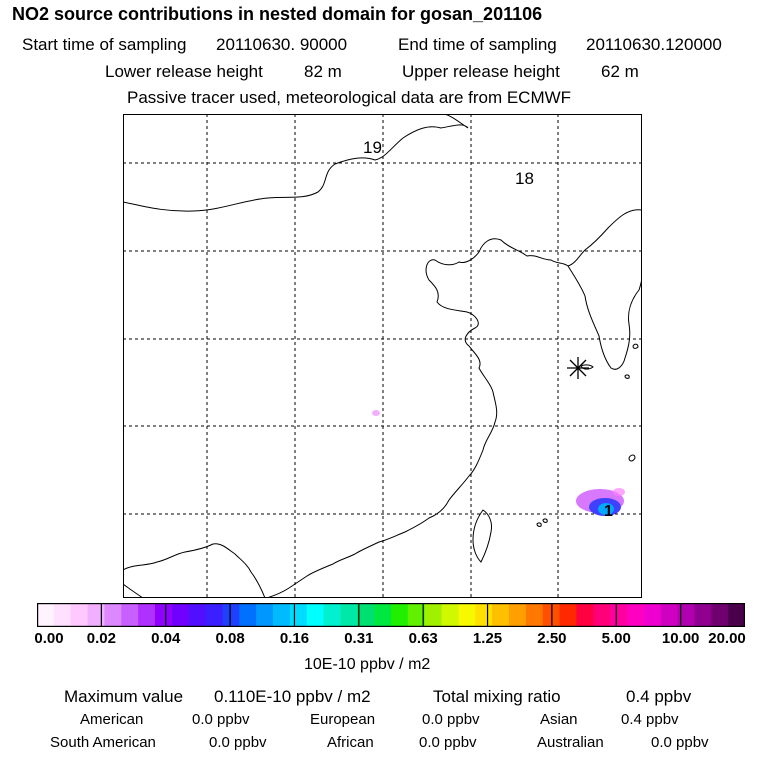 The height and width of the screenshot is (768, 768). What do you see at coordinates (184, 71) in the screenshot?
I see `lower-height-label: Lower release height` at bounding box center [184, 71].